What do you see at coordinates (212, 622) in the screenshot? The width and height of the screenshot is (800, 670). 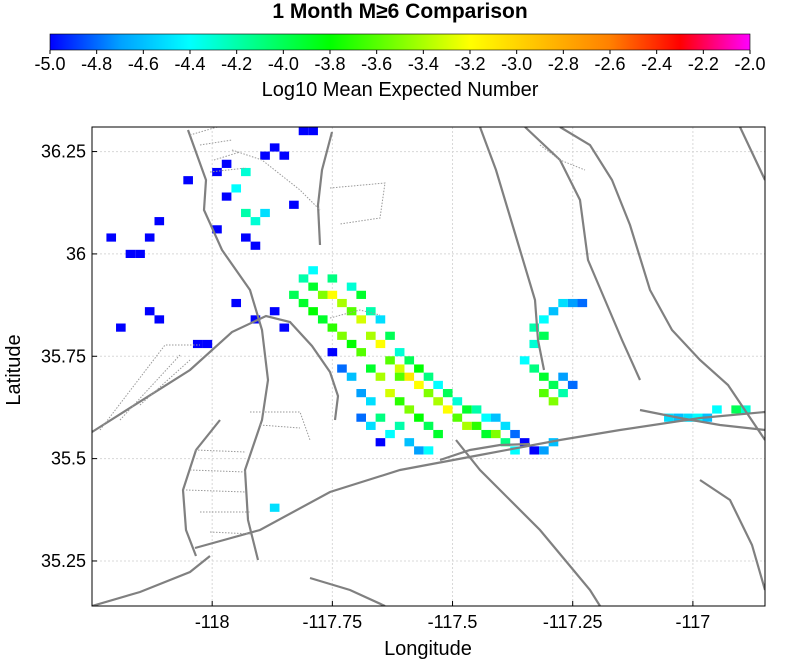 I see `x-tick-label: -118` at bounding box center [212, 622].